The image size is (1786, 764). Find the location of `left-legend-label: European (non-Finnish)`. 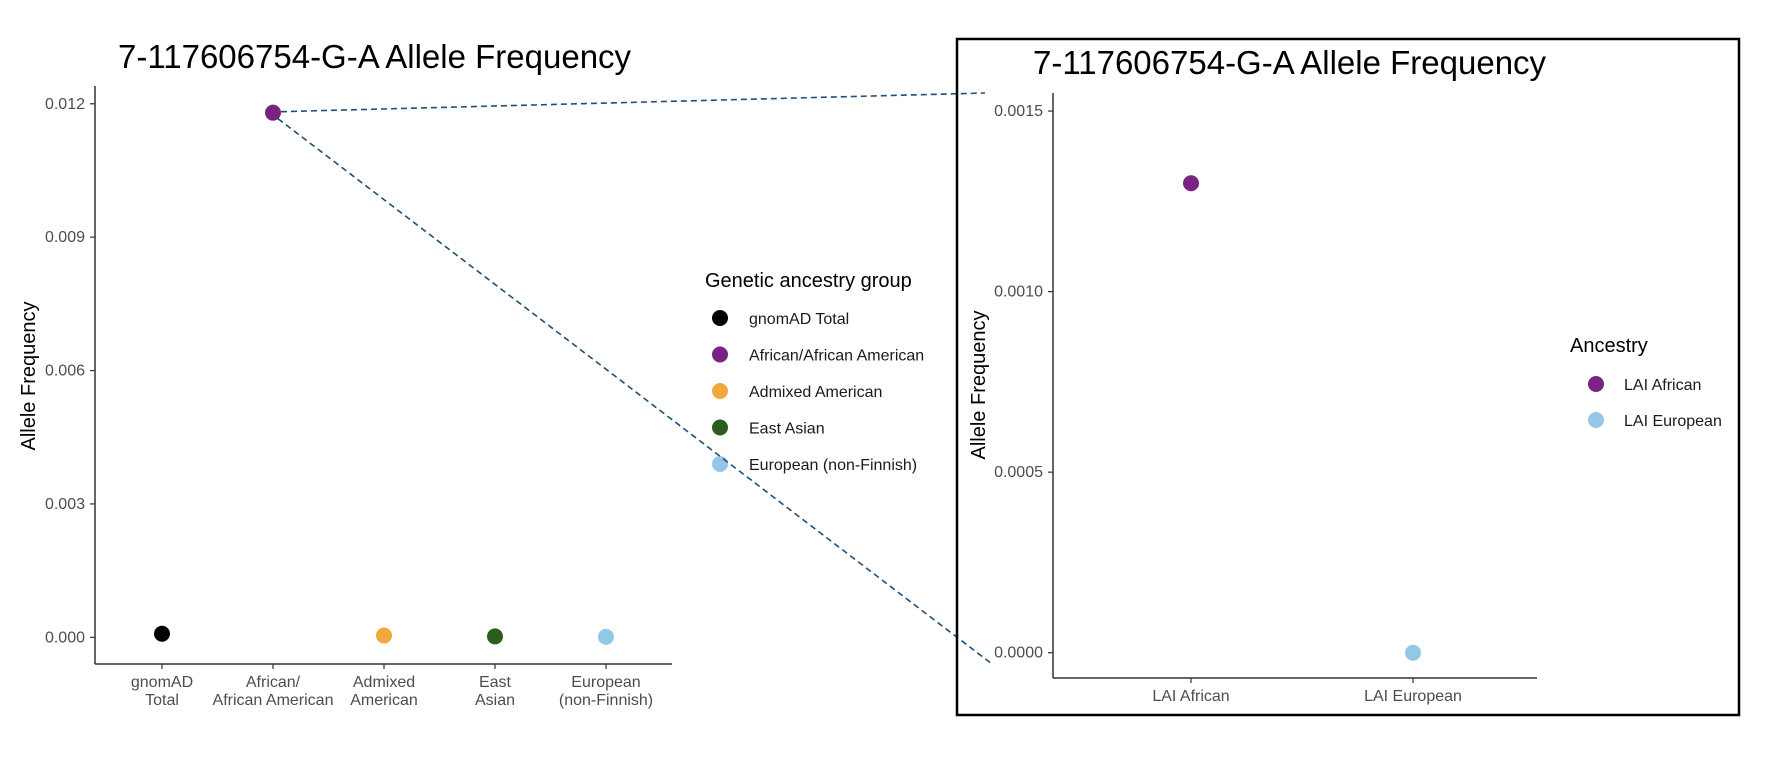

left-legend-label: European (non-Finnish) is located at coordinates (833, 465).